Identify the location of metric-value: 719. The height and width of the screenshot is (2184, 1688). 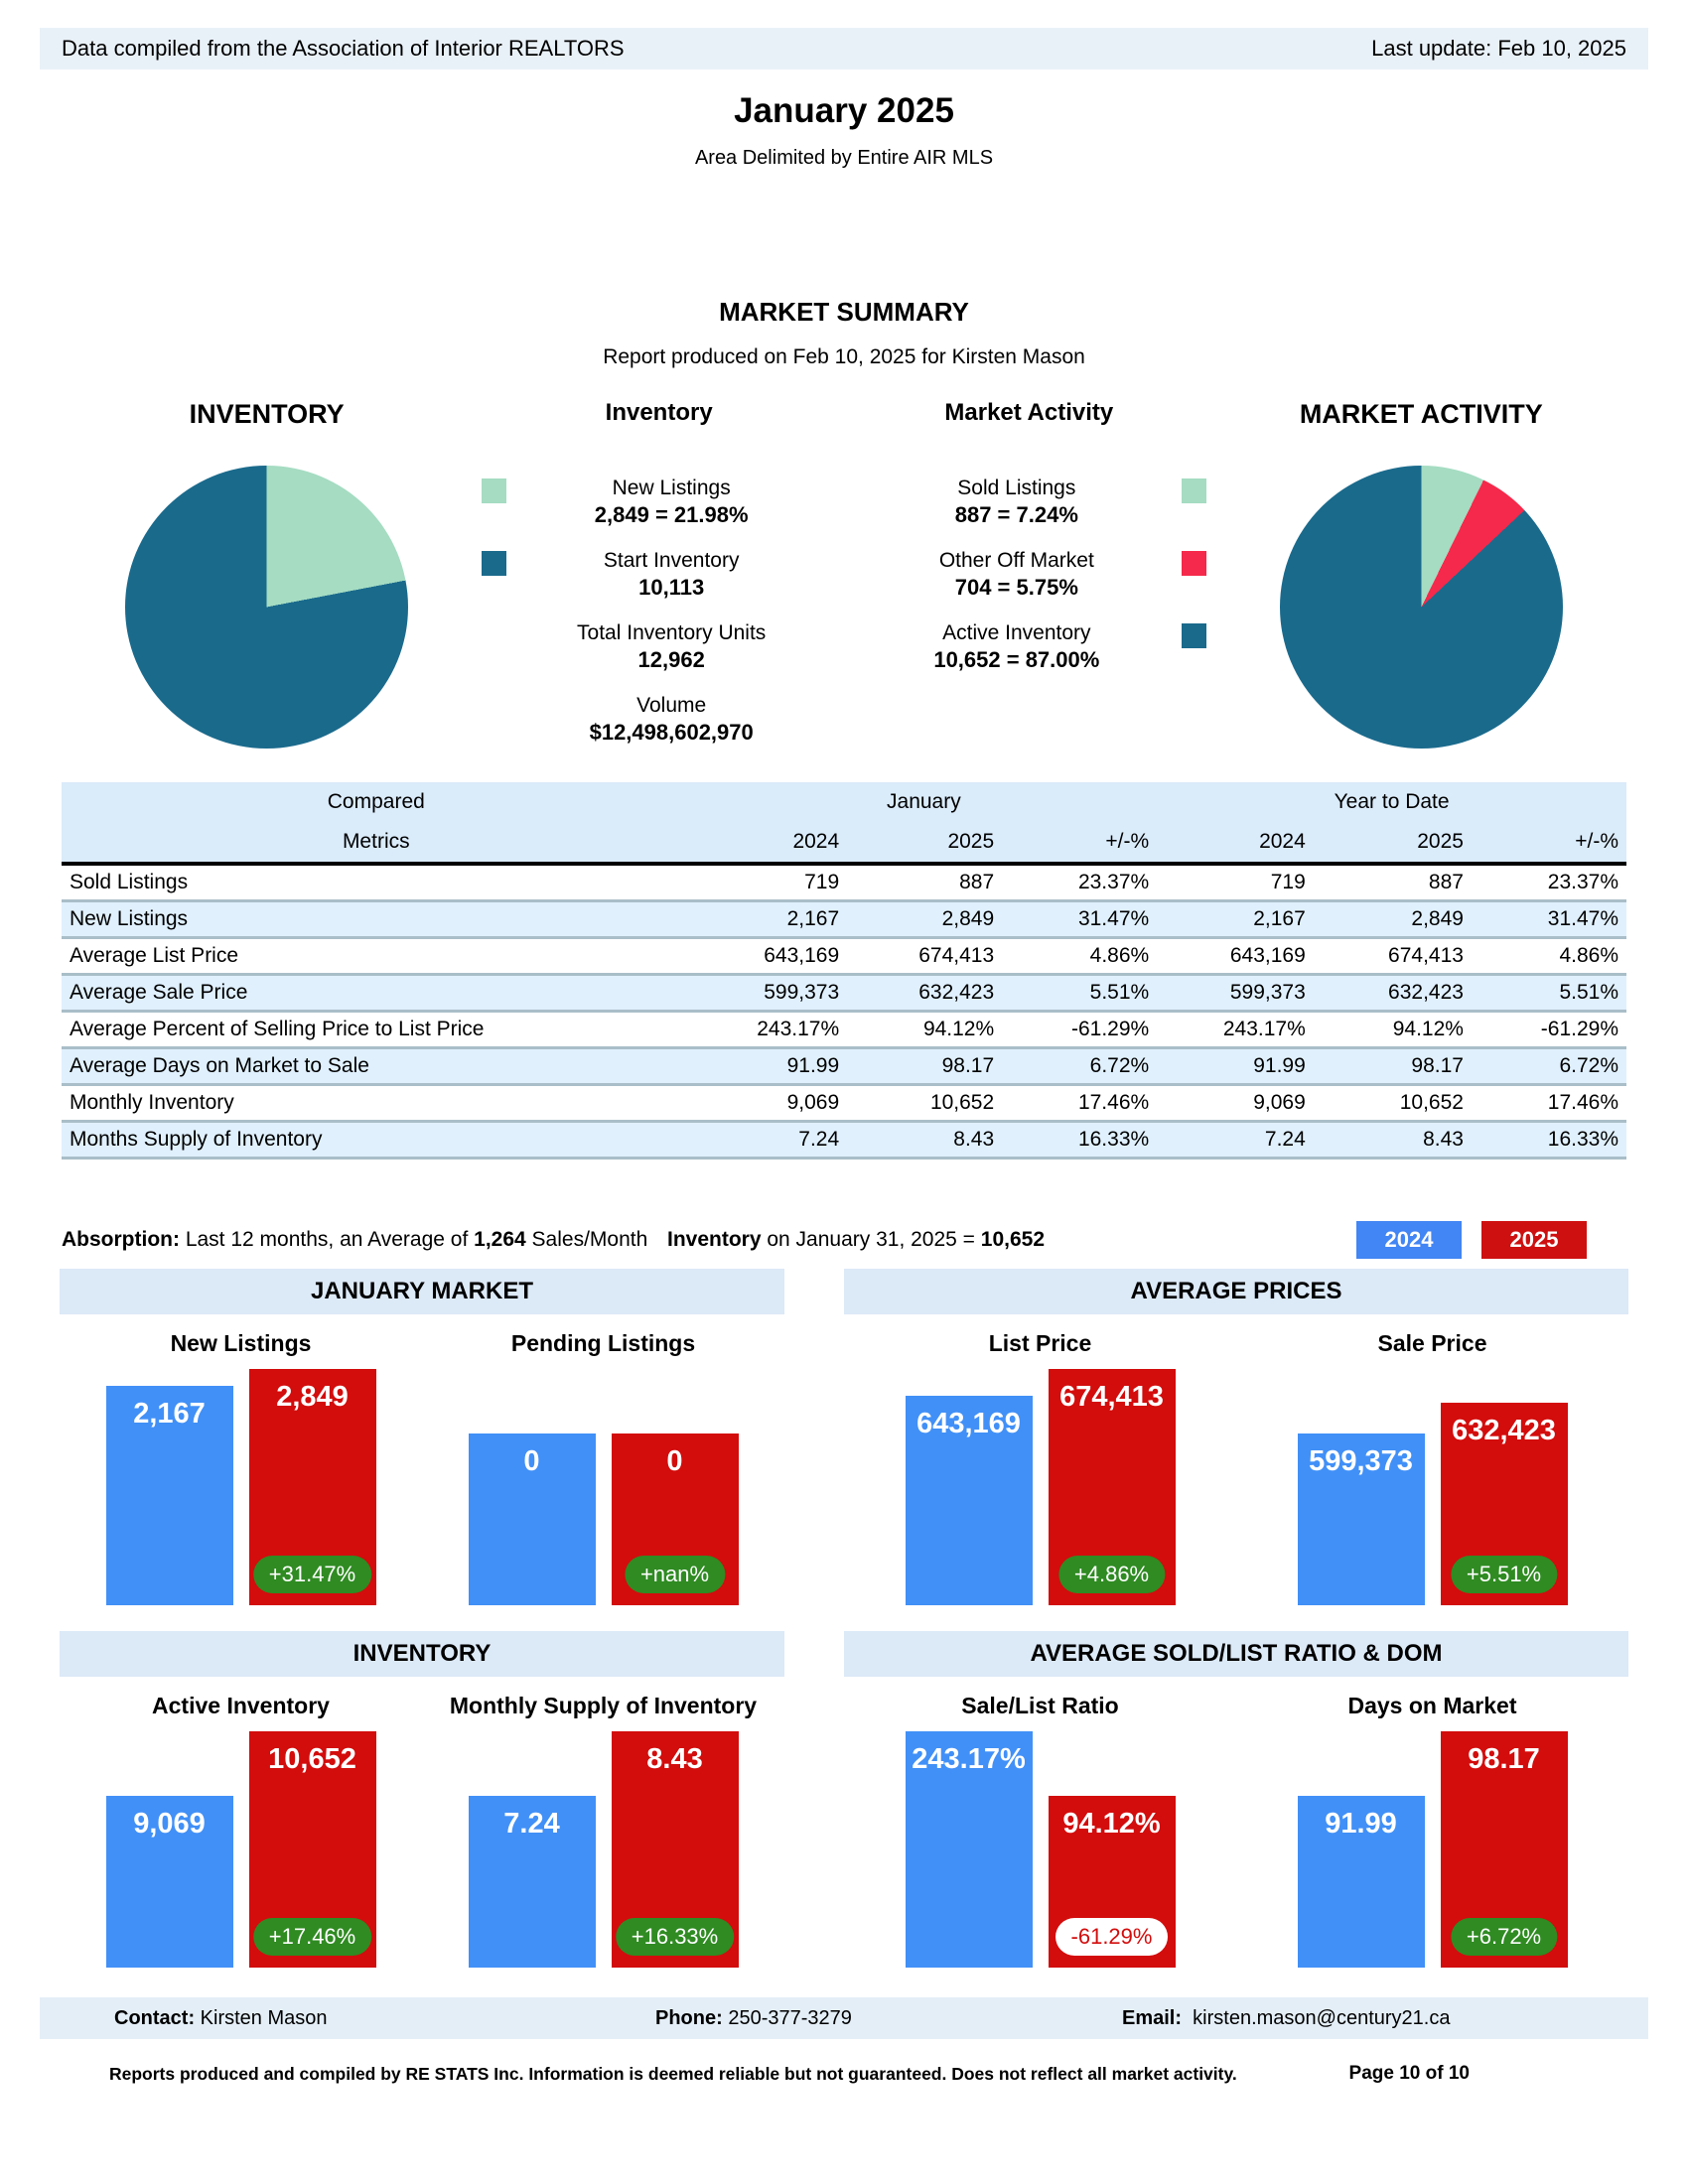
(822, 882).